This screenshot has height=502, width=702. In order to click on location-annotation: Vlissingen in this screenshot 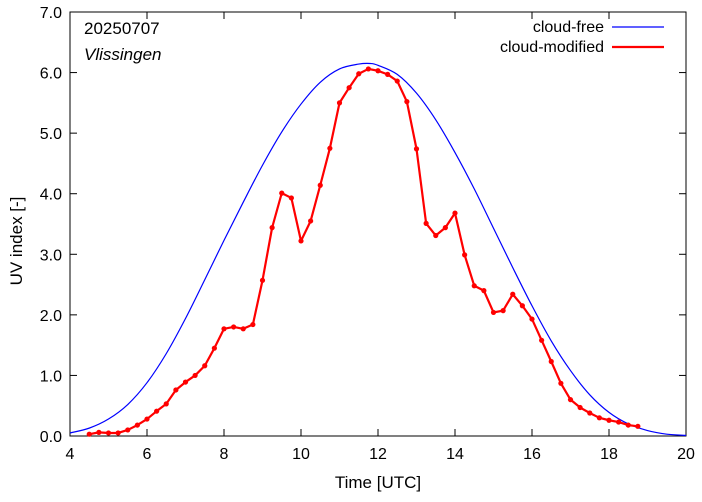, I will do `click(123, 54)`.